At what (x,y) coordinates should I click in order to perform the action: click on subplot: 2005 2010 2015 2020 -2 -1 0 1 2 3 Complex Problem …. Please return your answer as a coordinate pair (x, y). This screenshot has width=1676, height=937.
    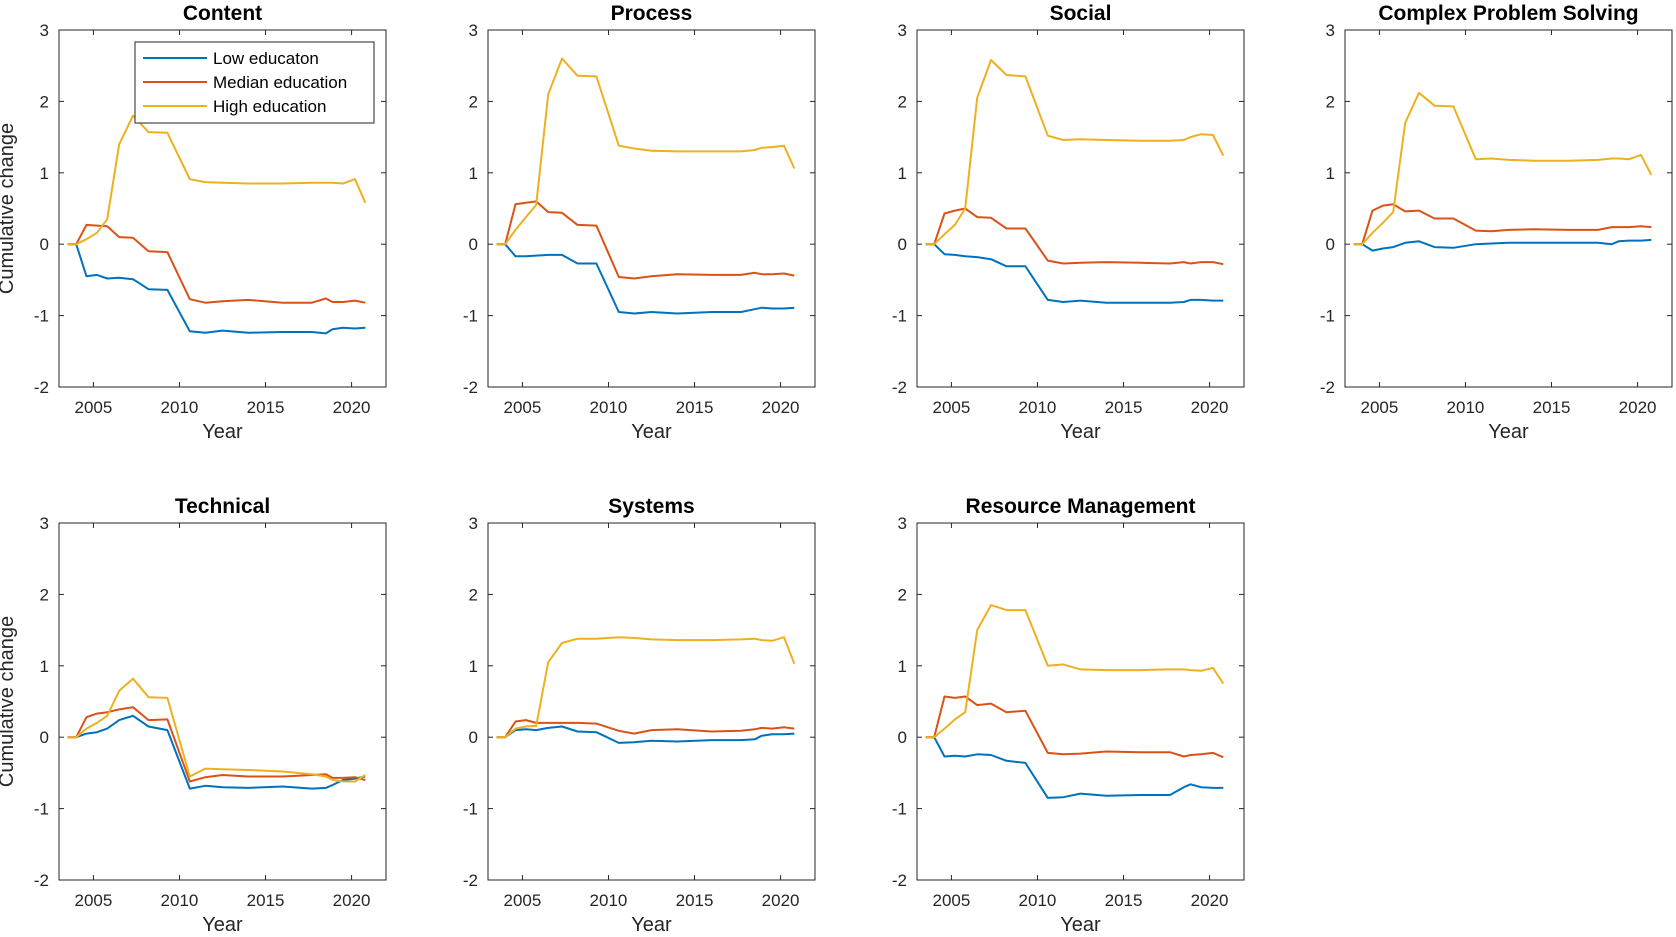
    Looking at the image, I should click on (1496, 222).